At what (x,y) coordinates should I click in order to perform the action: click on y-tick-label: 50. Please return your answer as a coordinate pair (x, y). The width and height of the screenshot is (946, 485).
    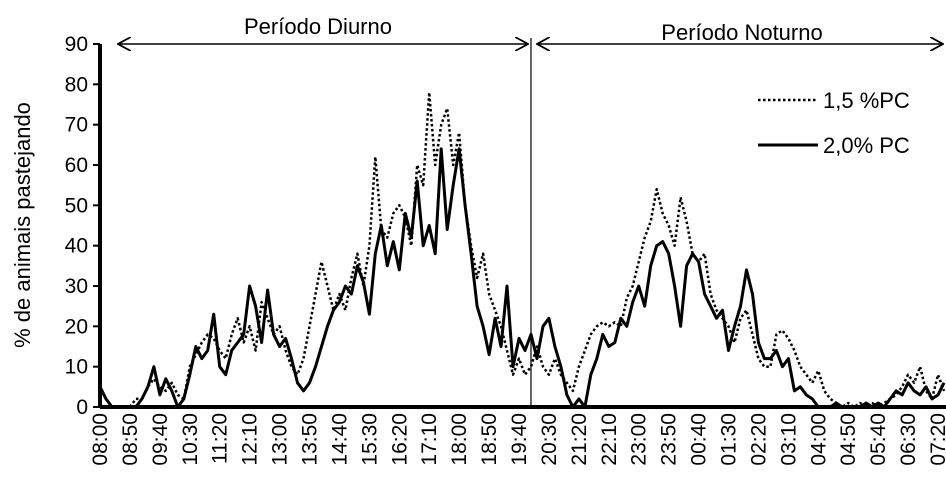
    Looking at the image, I should click on (76, 205).